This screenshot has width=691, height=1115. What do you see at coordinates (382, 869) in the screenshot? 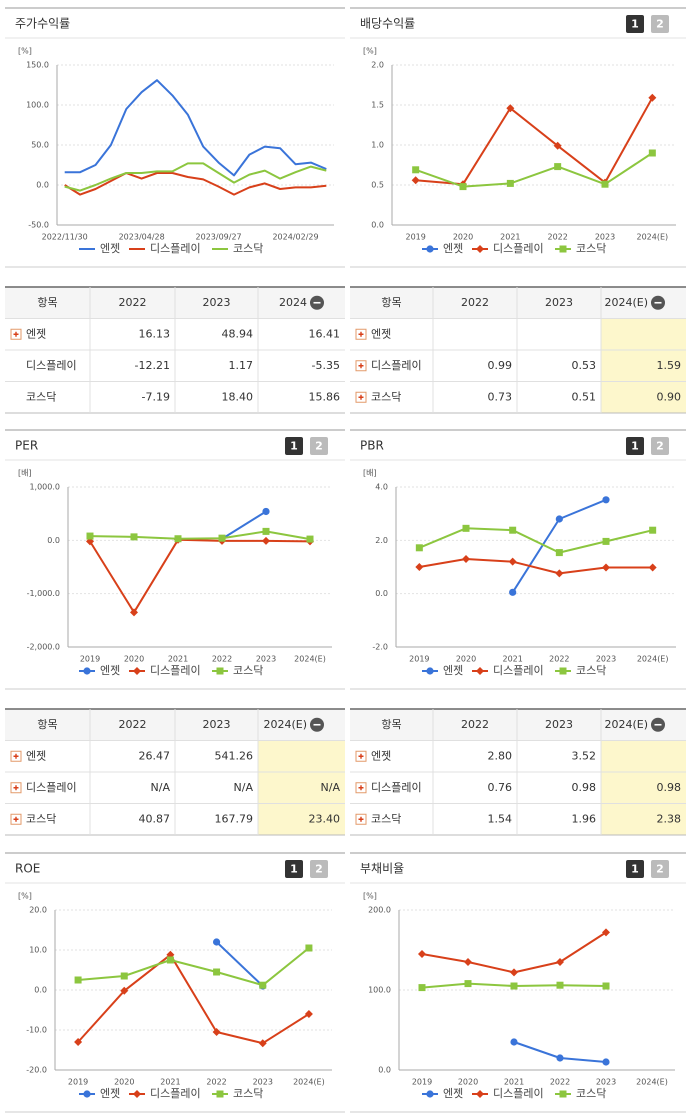
I see `panel-title: 부채비율` at bounding box center [382, 869].